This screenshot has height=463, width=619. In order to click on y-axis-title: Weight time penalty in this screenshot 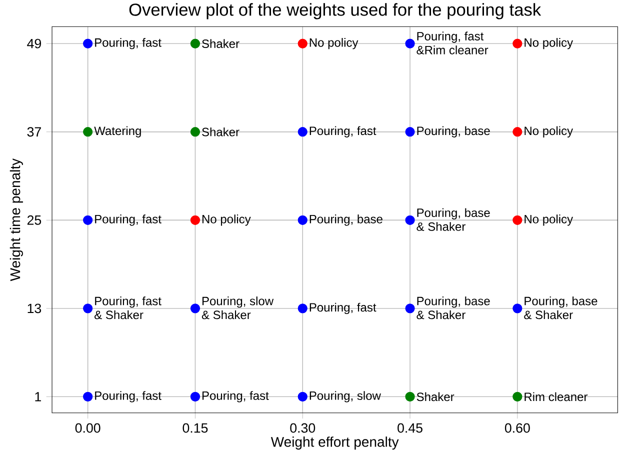, I will do `click(16, 220)`.